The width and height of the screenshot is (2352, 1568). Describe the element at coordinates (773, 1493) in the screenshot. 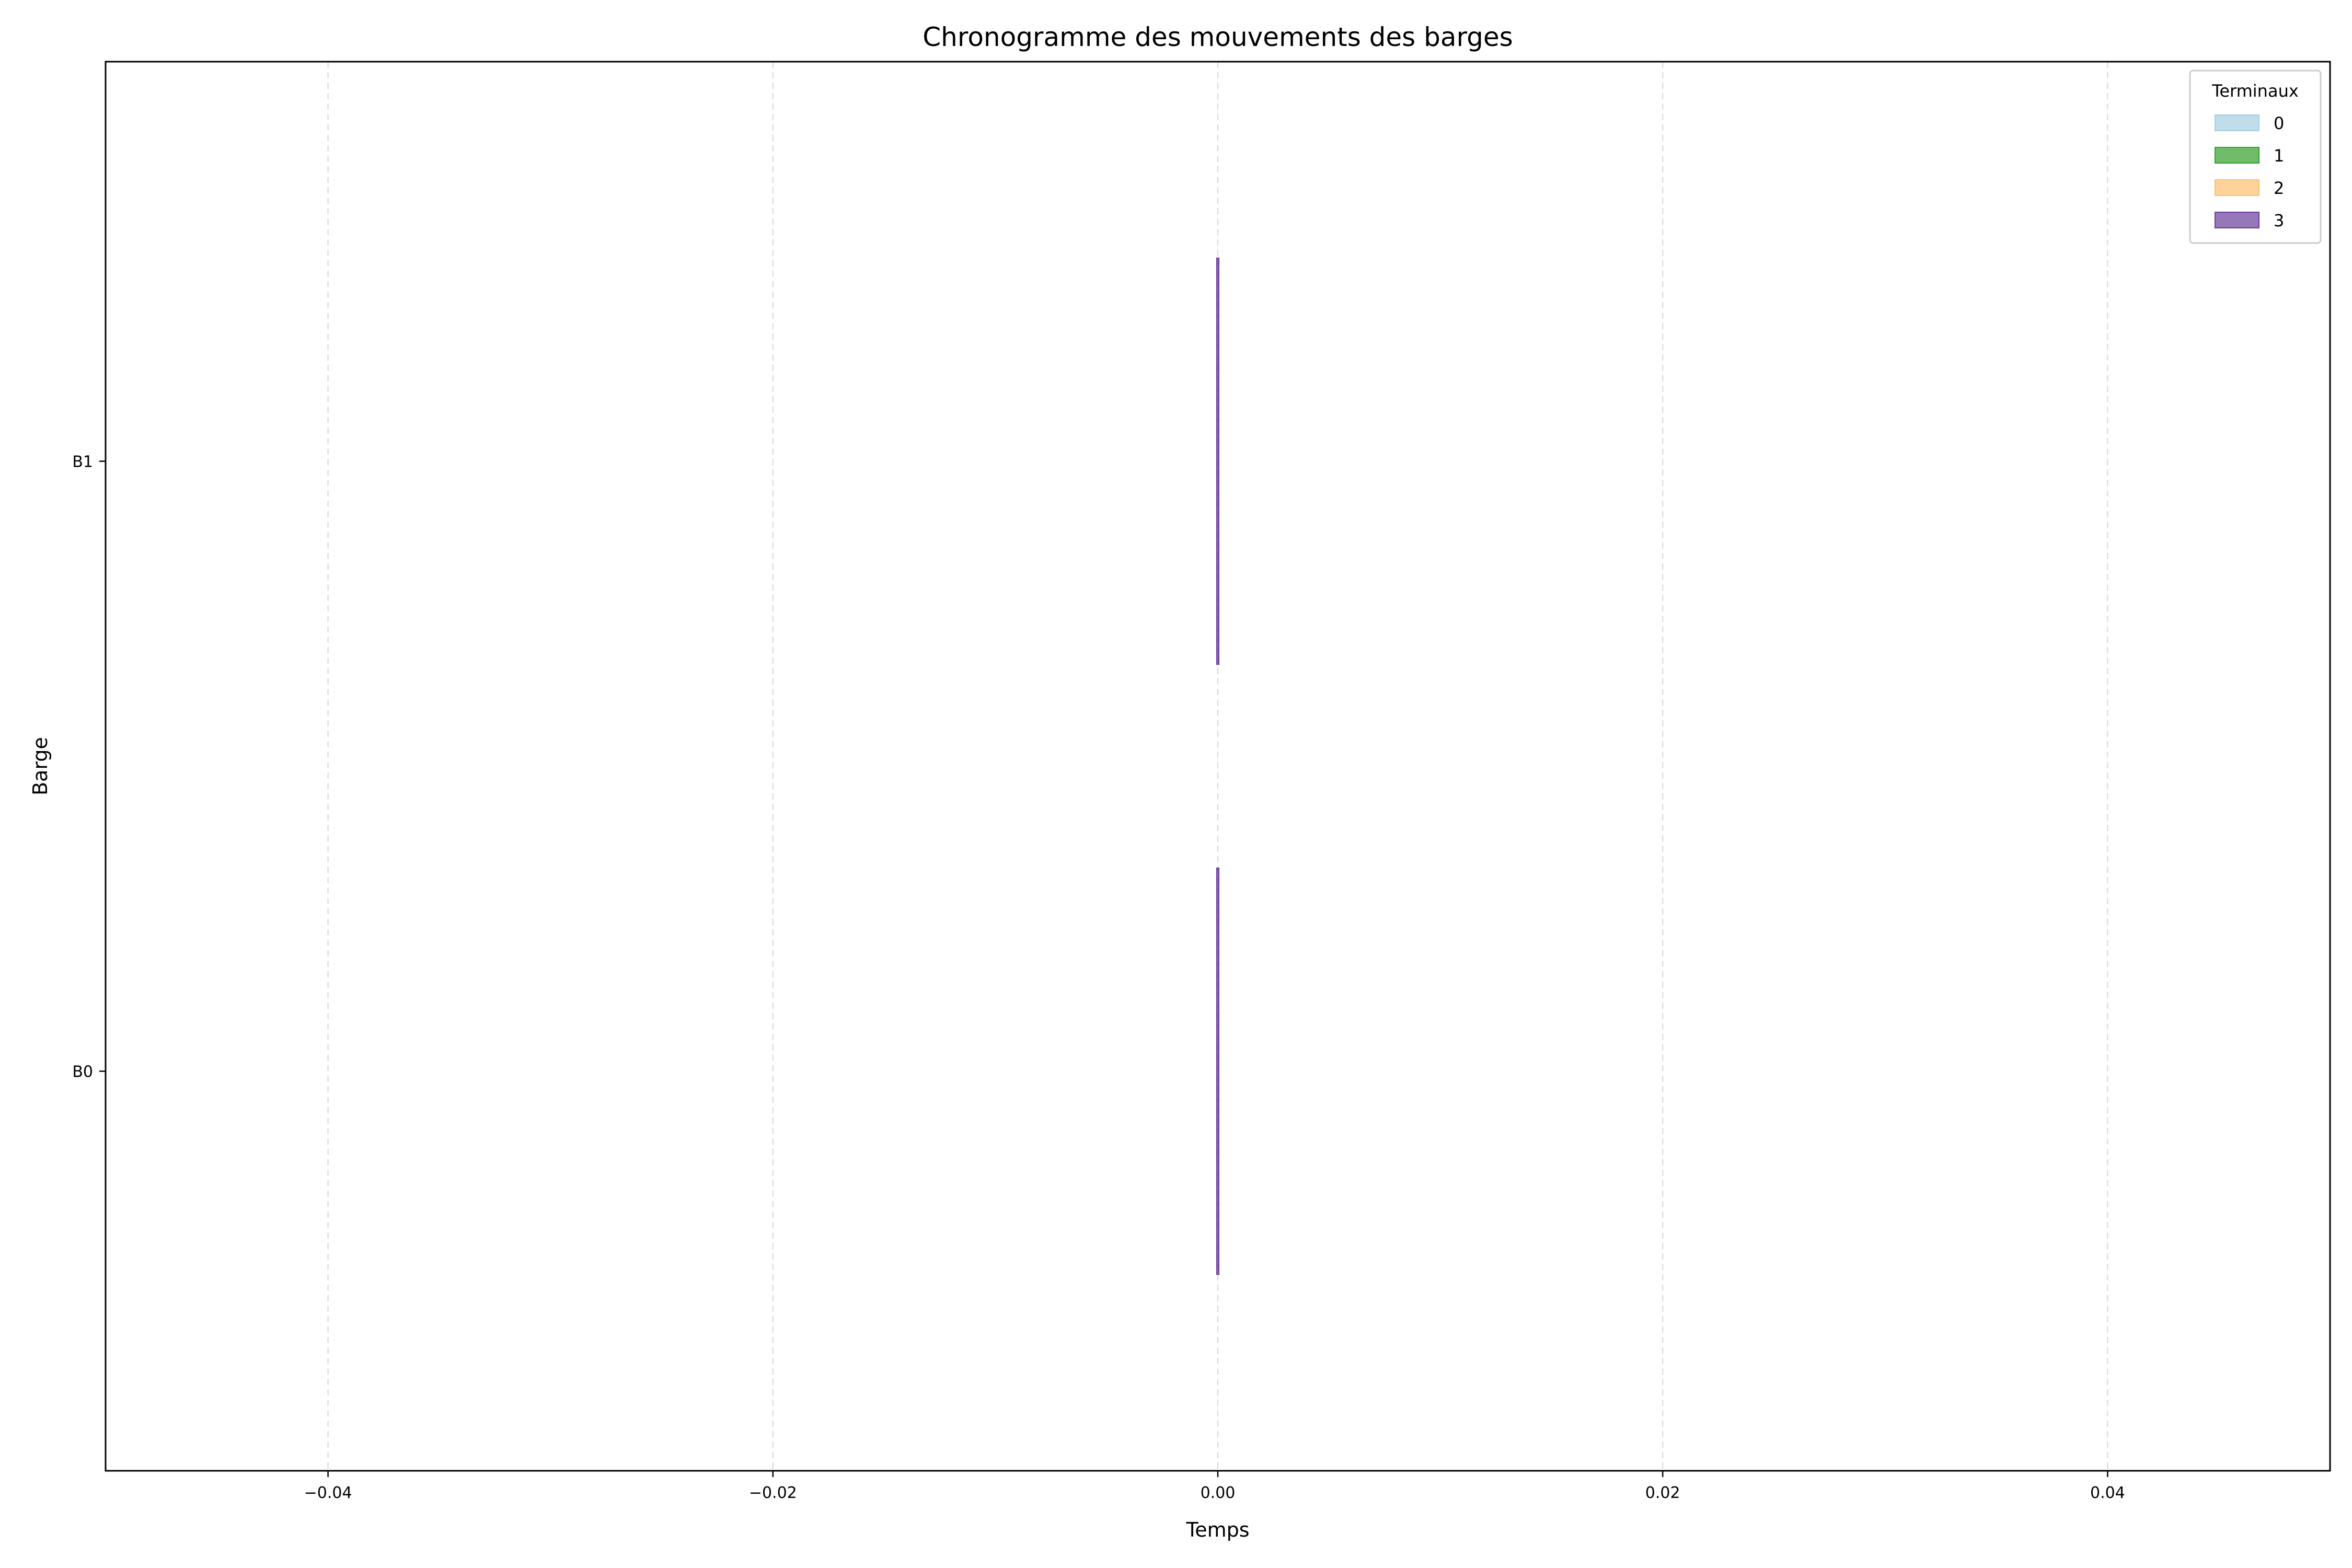

I see `x-tick-label: −0.02` at that location.